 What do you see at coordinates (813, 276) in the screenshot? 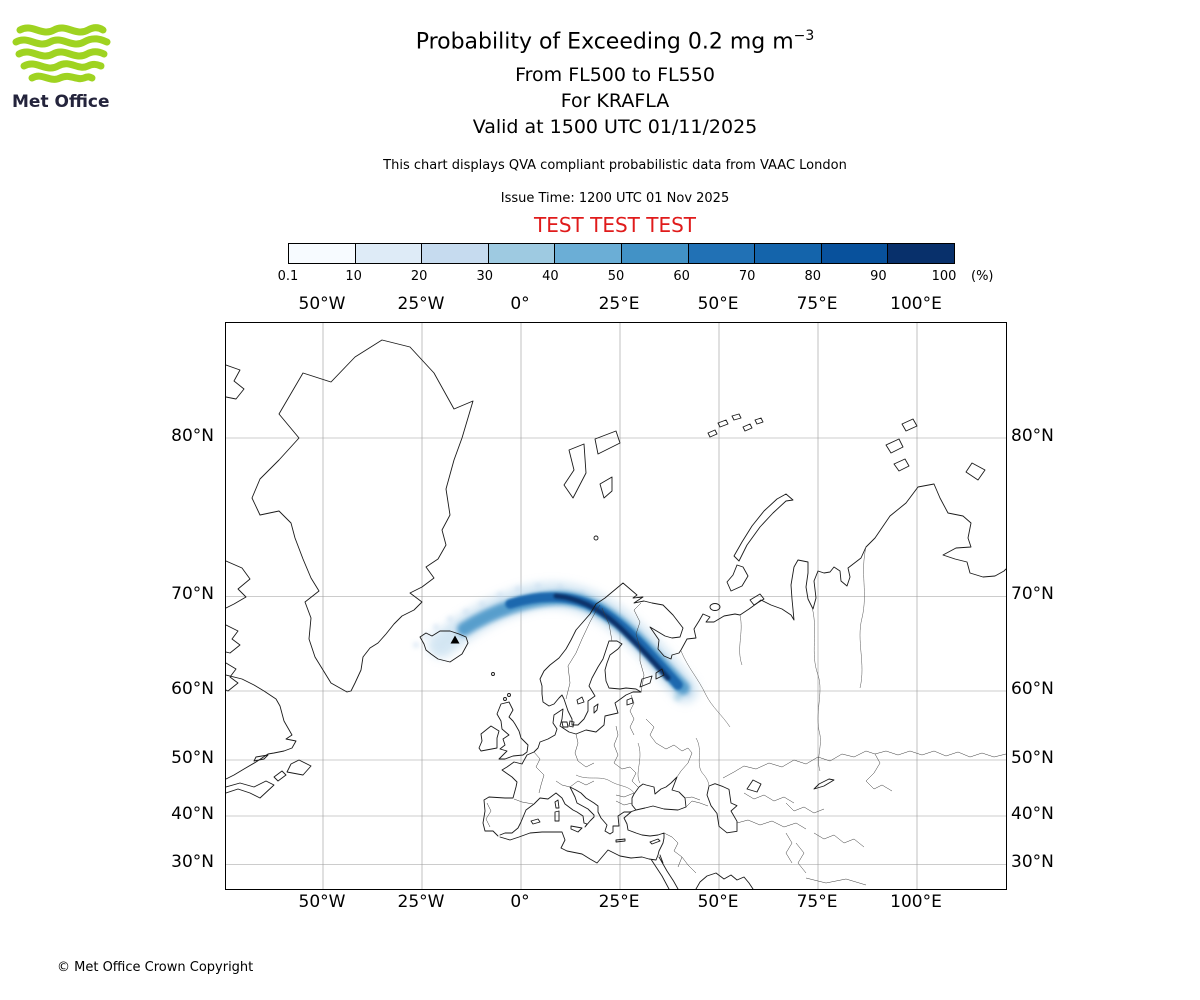
I see `colorbar-tick: 80` at bounding box center [813, 276].